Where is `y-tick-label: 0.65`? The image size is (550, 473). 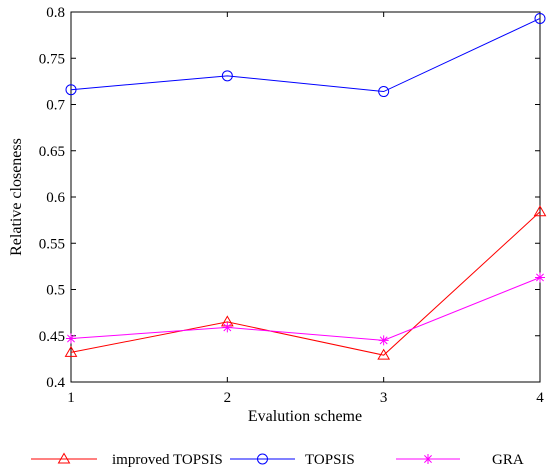
y-tick-label: 0.65 is located at coordinates (52, 152).